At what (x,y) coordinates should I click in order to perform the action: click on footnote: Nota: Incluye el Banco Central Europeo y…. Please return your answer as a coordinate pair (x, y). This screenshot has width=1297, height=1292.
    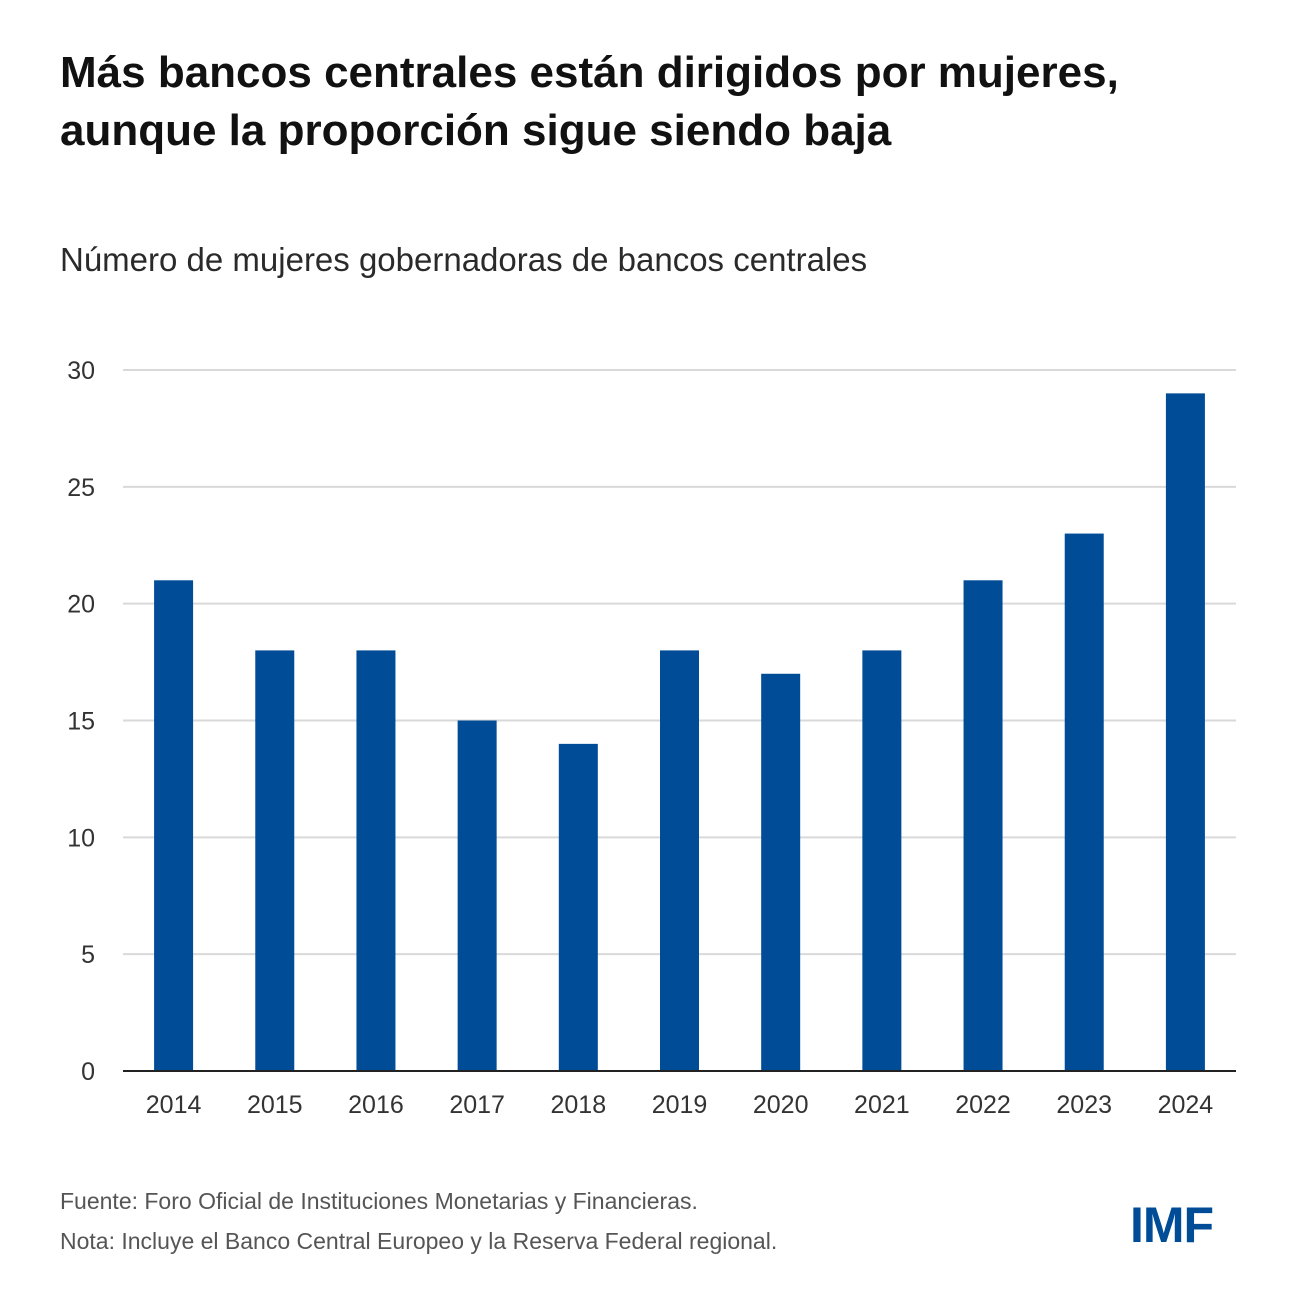
    Looking at the image, I should click on (419, 1241).